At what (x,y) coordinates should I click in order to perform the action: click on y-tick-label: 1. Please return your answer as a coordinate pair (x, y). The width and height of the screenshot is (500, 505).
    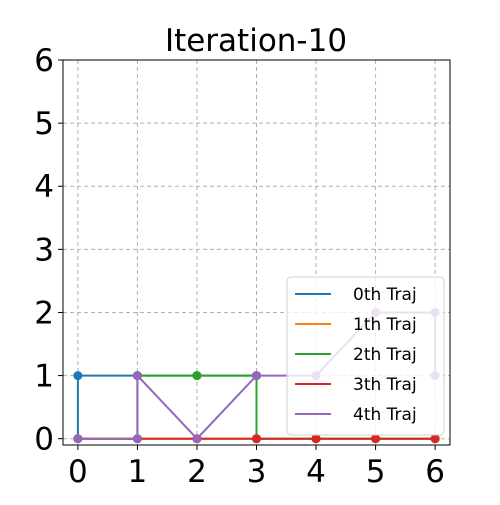
    Looking at the image, I should click on (44, 377).